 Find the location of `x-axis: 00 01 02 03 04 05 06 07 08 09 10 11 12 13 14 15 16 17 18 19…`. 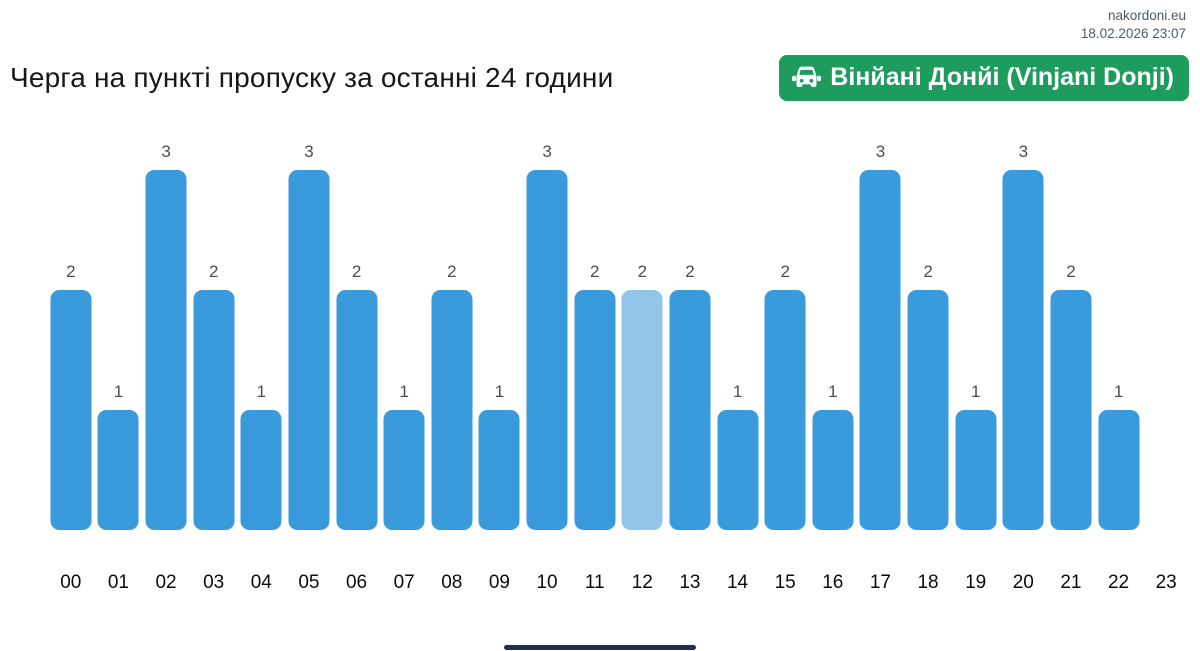

x-axis: 00 01 02 03 04 05 06 07 08 09 10 11 12 13 14 15 16 17 18 19… is located at coordinates (618, 583).